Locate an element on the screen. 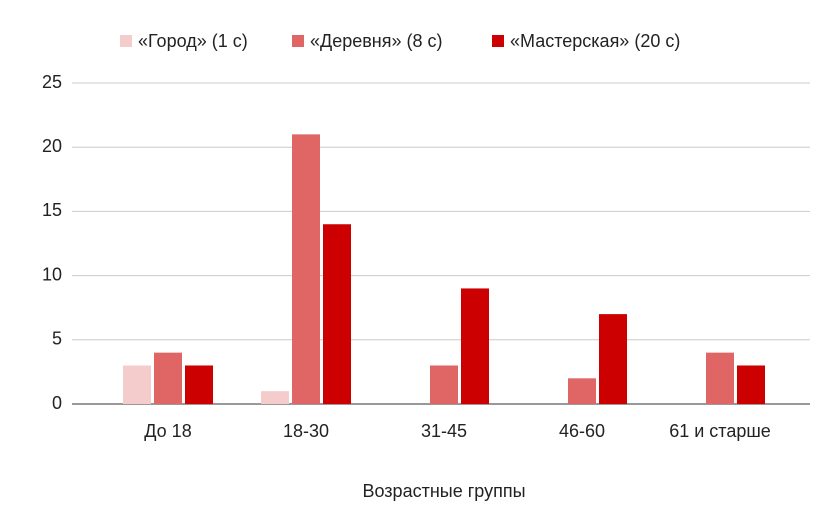  y-tick-label: 15 is located at coordinates (52, 210).